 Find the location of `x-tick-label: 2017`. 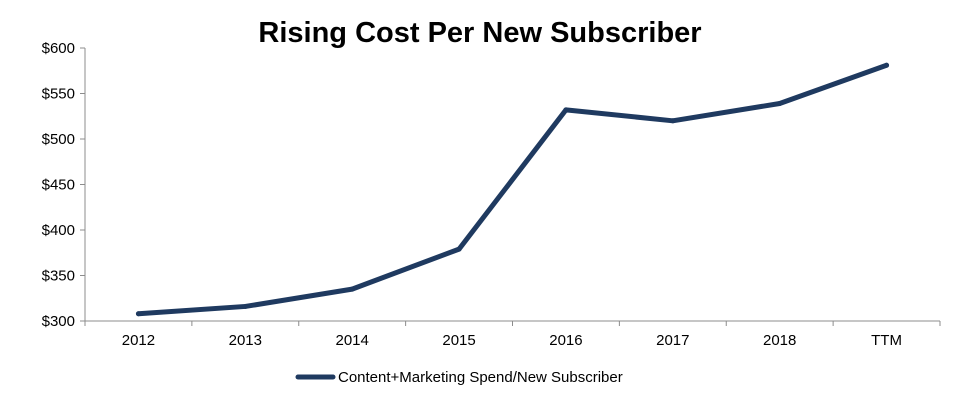

x-tick-label: 2017 is located at coordinates (672, 340).